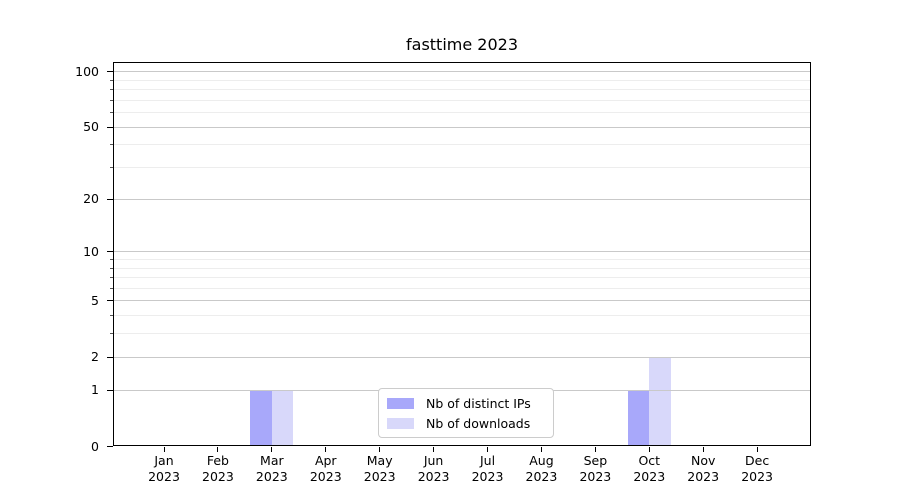  I want to click on x-tick-month: Feb, so click(217, 460).